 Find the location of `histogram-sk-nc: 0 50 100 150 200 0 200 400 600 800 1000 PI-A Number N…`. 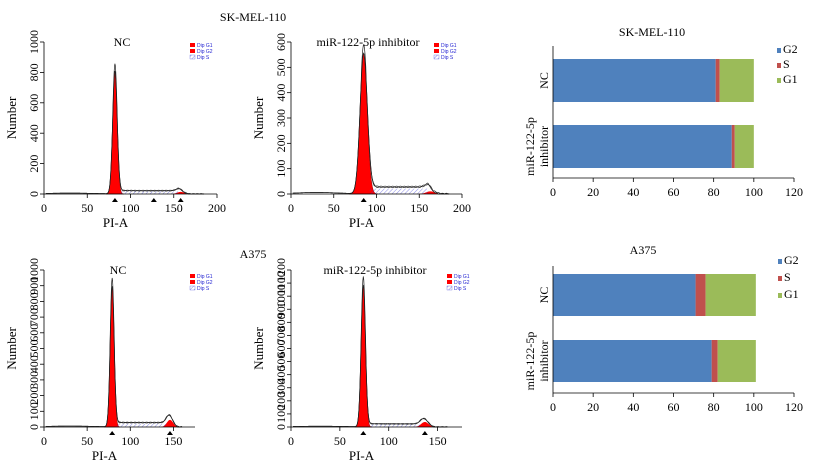

histogram-sk-nc: 0 50 100 150 200 0 200 400 600 800 1000 PI-A Number N… is located at coordinates (115, 130).